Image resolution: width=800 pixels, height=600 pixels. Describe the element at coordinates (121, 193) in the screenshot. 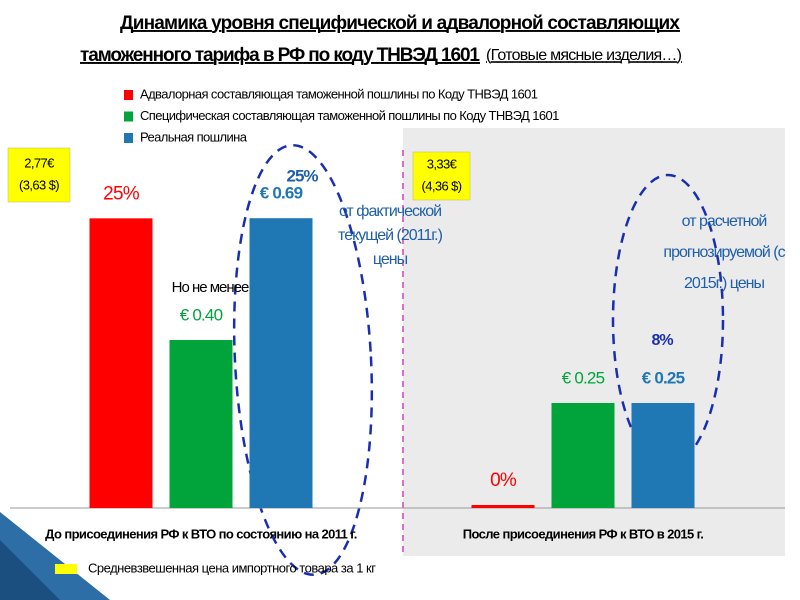

I see `value-label: 25%` at that location.